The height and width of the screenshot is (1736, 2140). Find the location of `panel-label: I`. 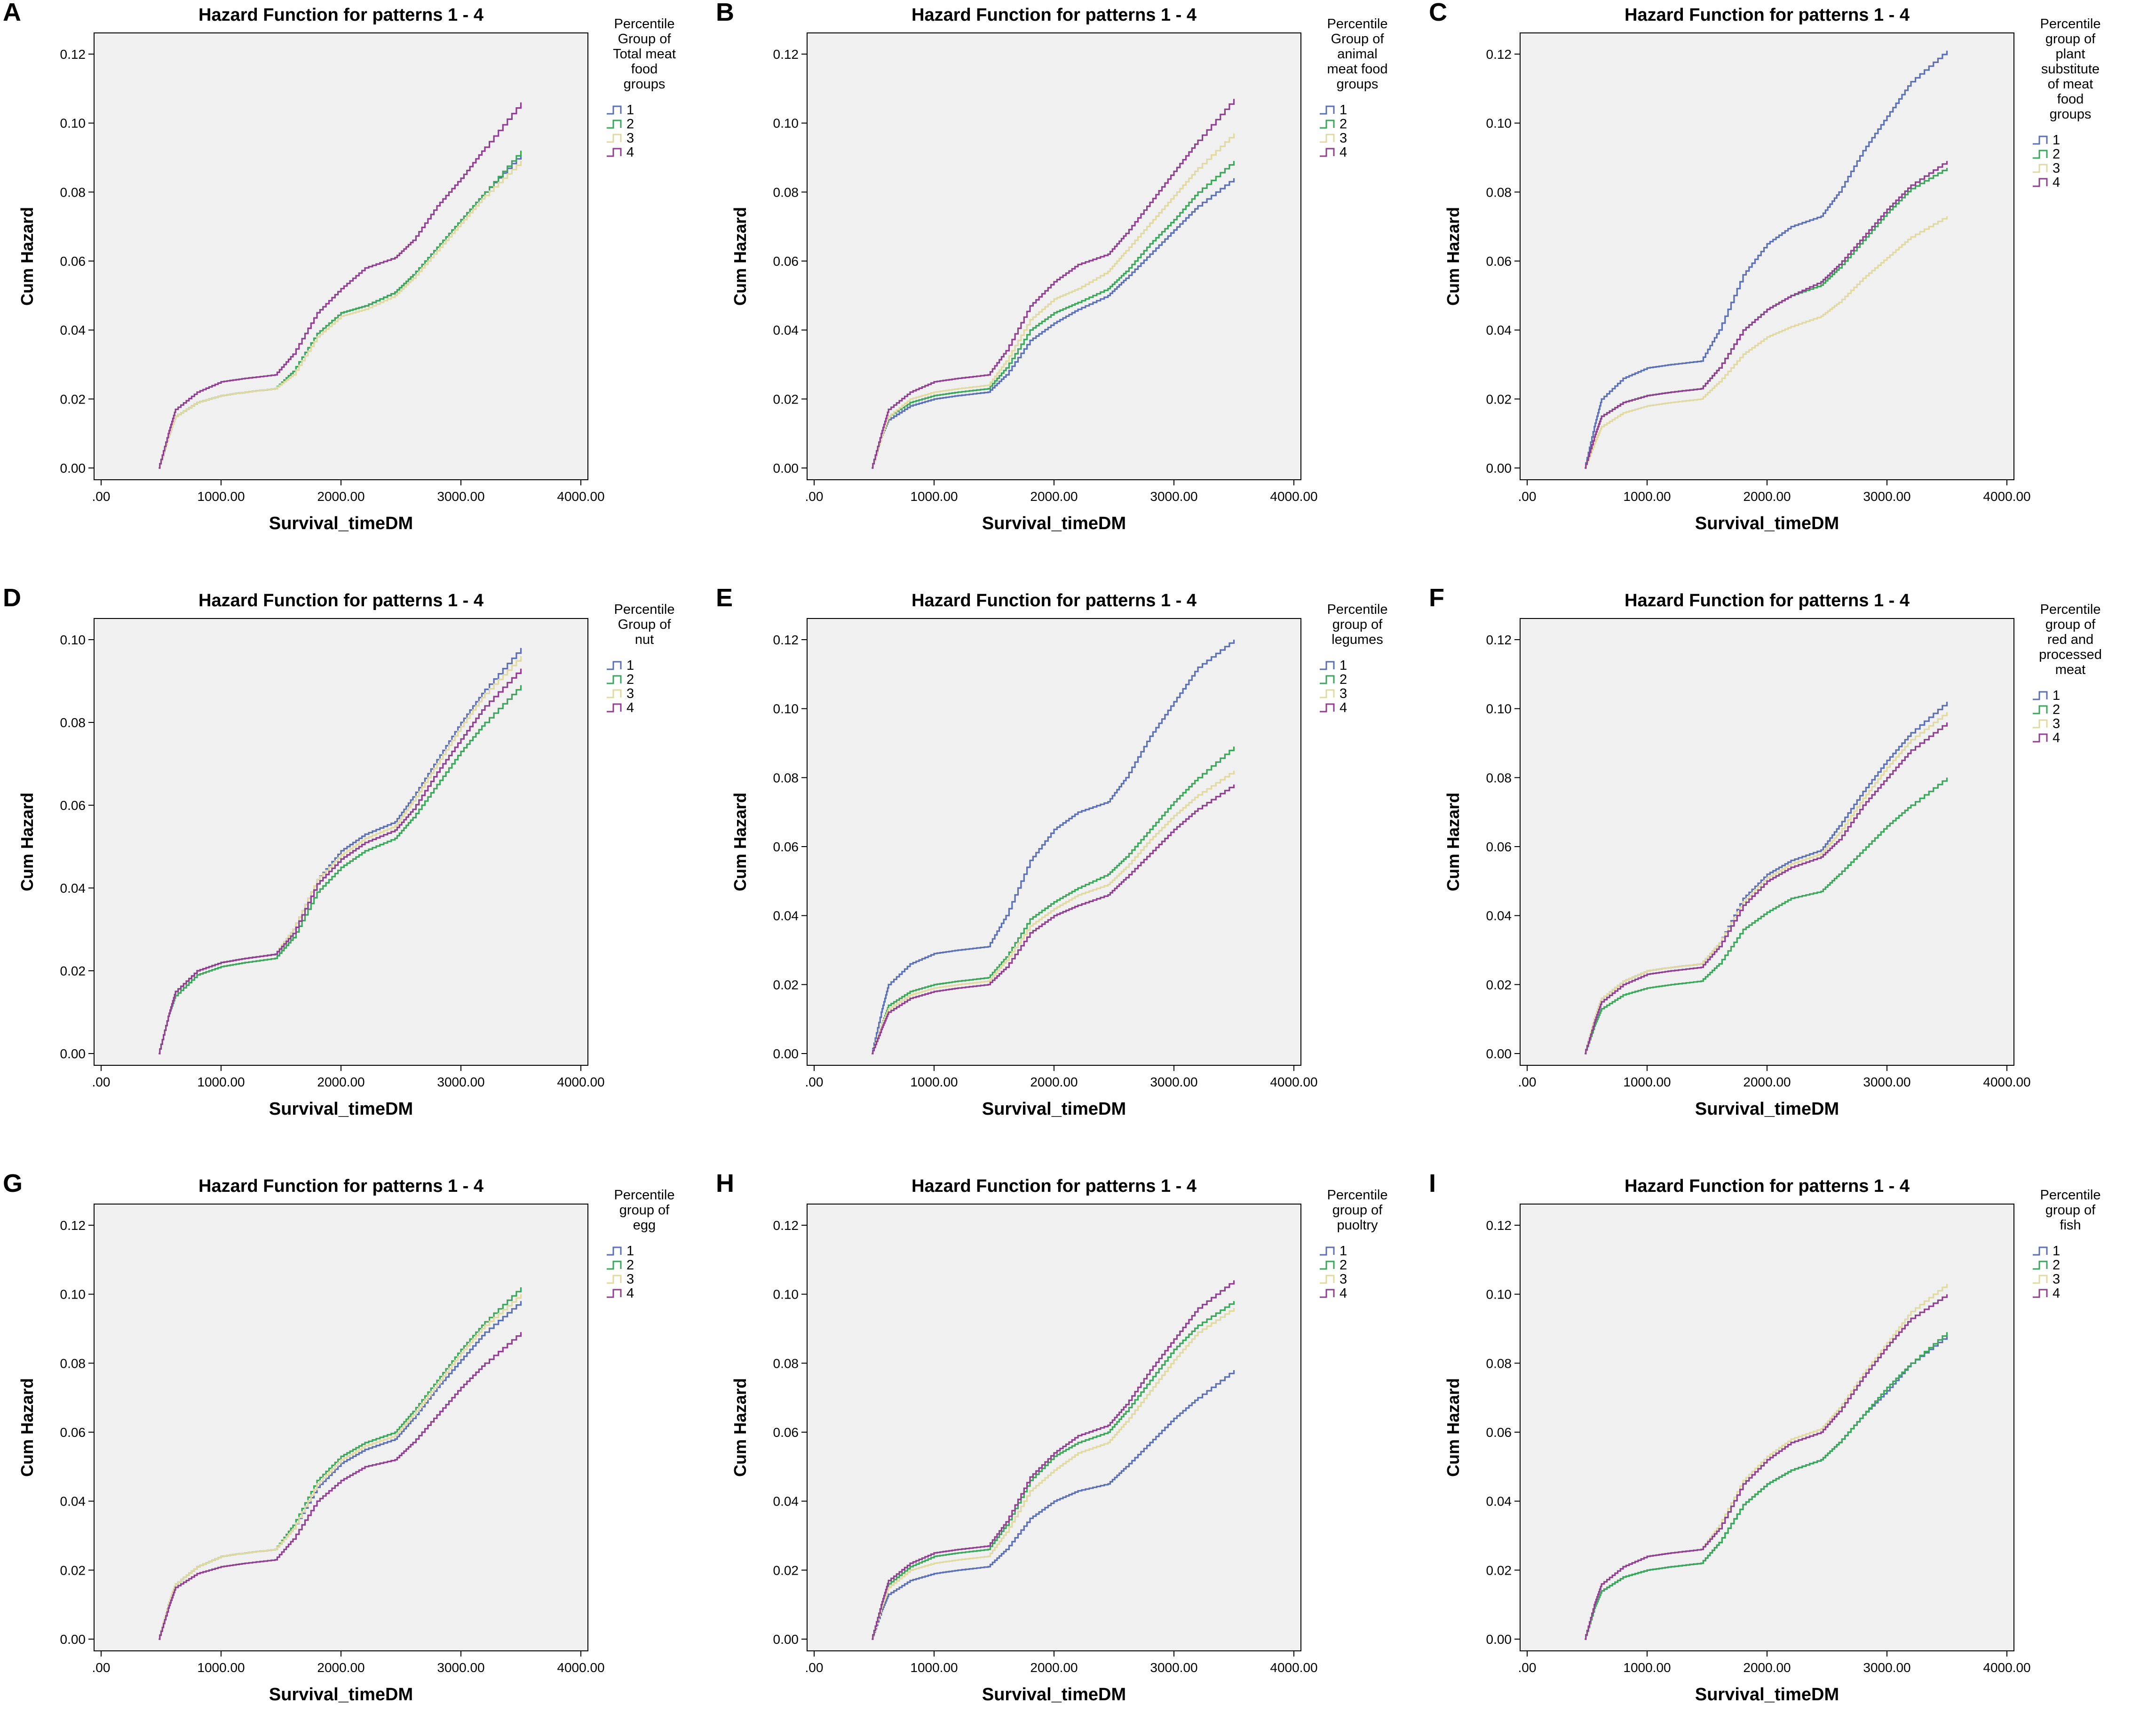

panel-label: I is located at coordinates (1432, 1183).